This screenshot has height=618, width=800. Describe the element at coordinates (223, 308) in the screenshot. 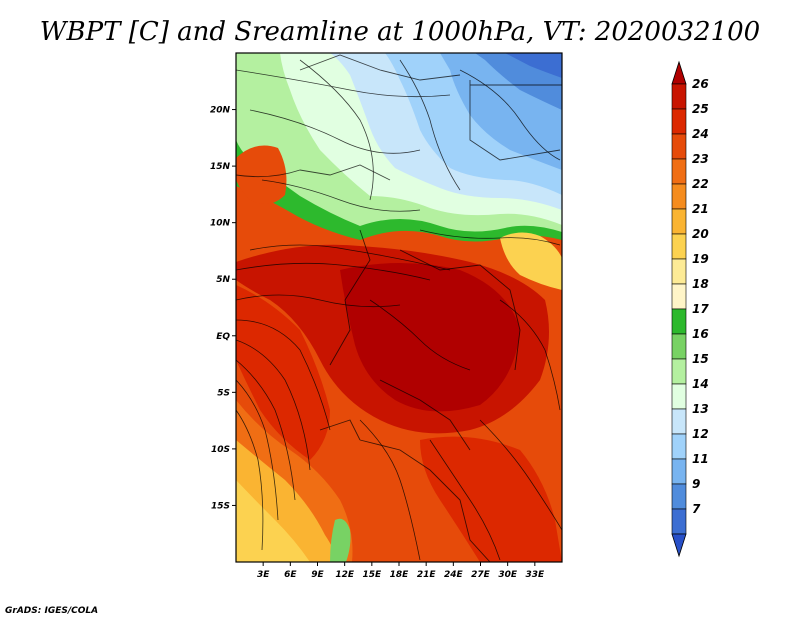

I see `latitude-axis: 20N 15N 10N 5N EQ 5S 10S 15S` at that location.